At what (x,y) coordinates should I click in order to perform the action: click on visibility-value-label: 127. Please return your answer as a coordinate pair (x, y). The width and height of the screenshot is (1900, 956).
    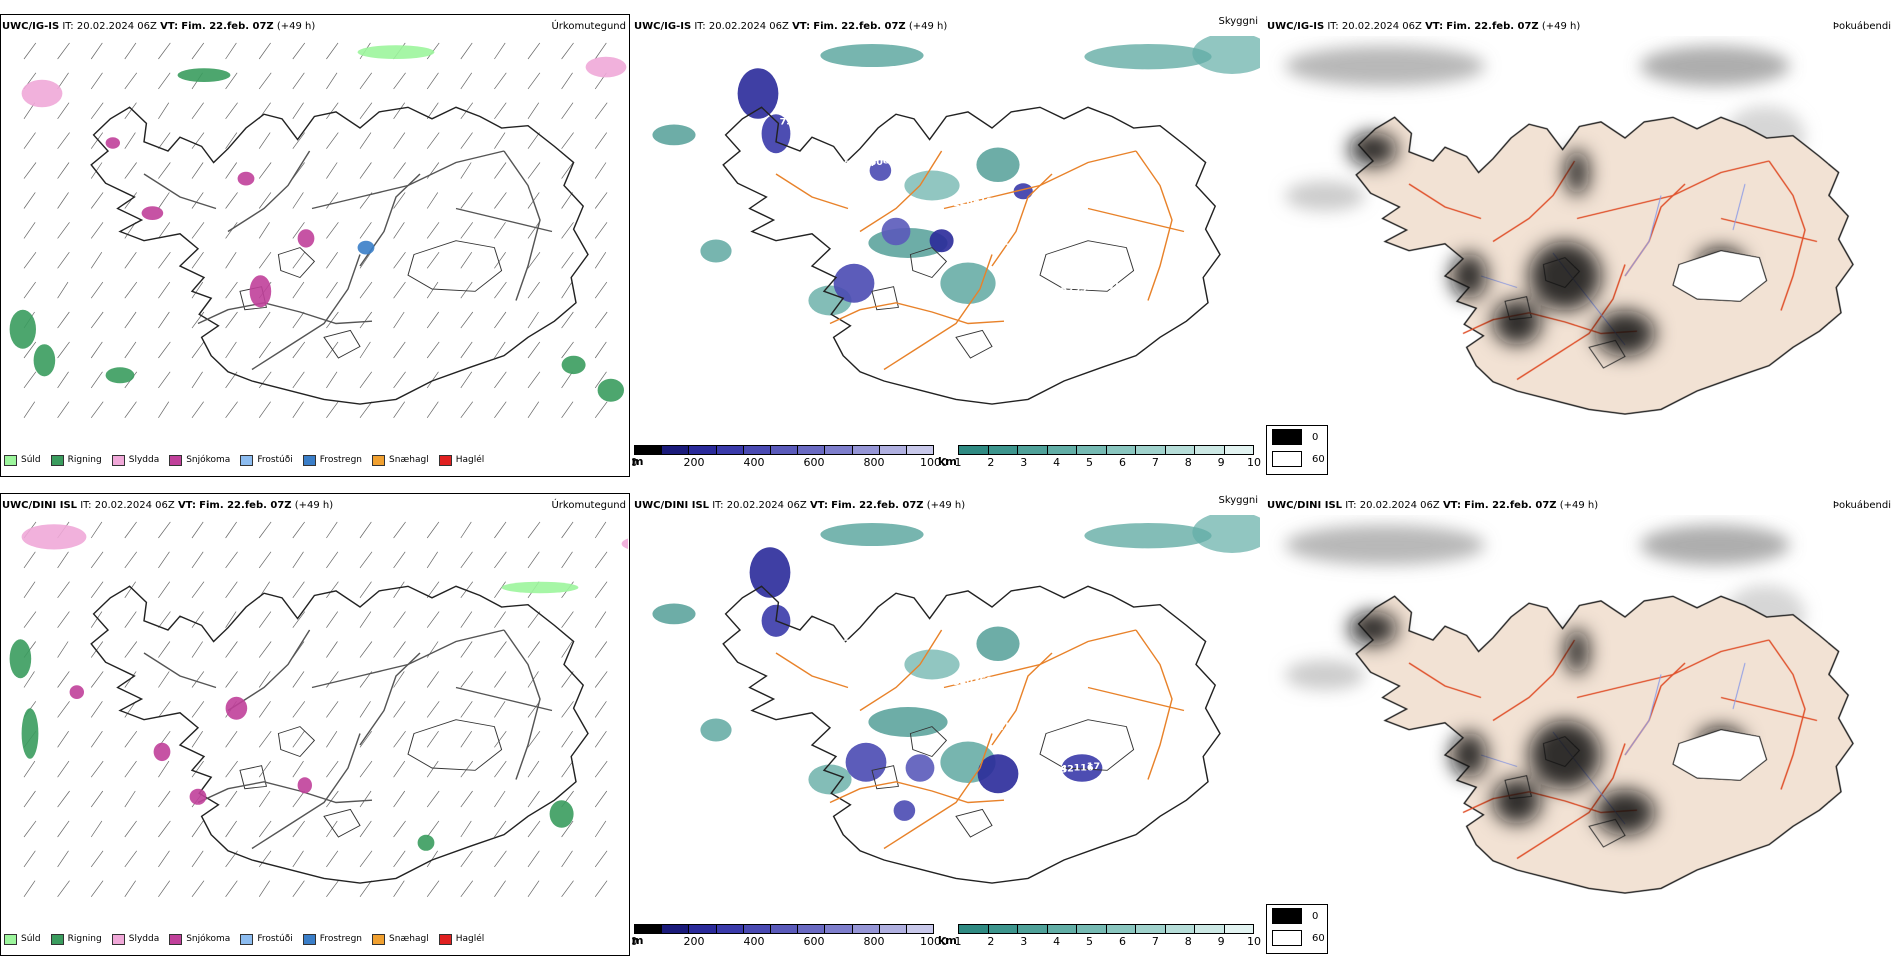
    Looking at the image, I should click on (866, 163).